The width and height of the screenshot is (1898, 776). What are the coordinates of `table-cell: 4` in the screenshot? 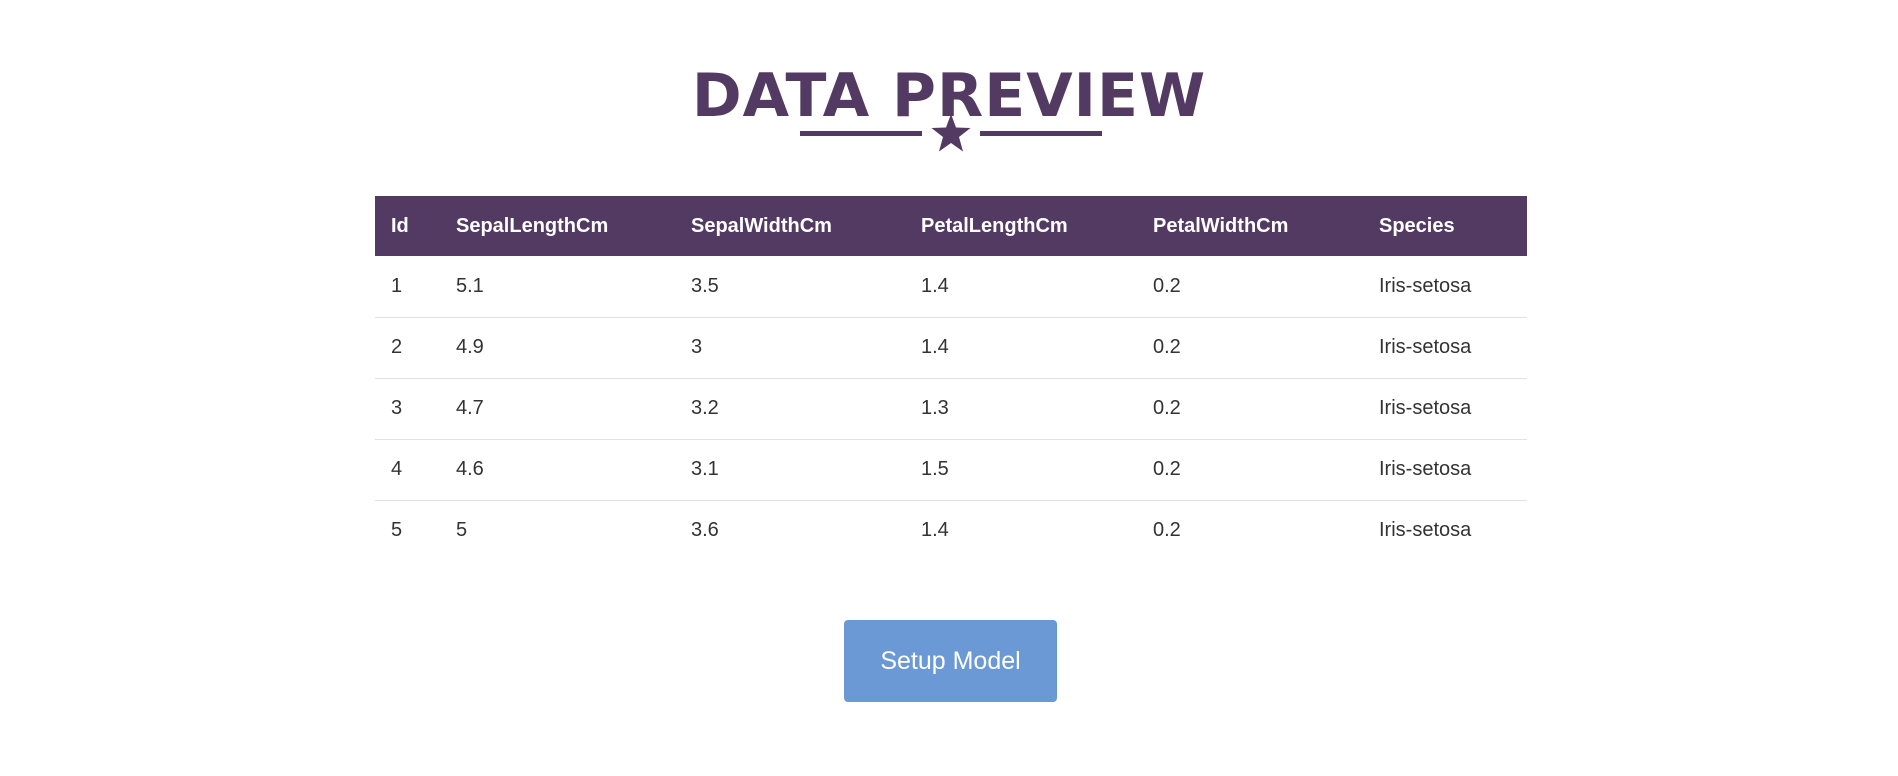 It's located at (407, 470).